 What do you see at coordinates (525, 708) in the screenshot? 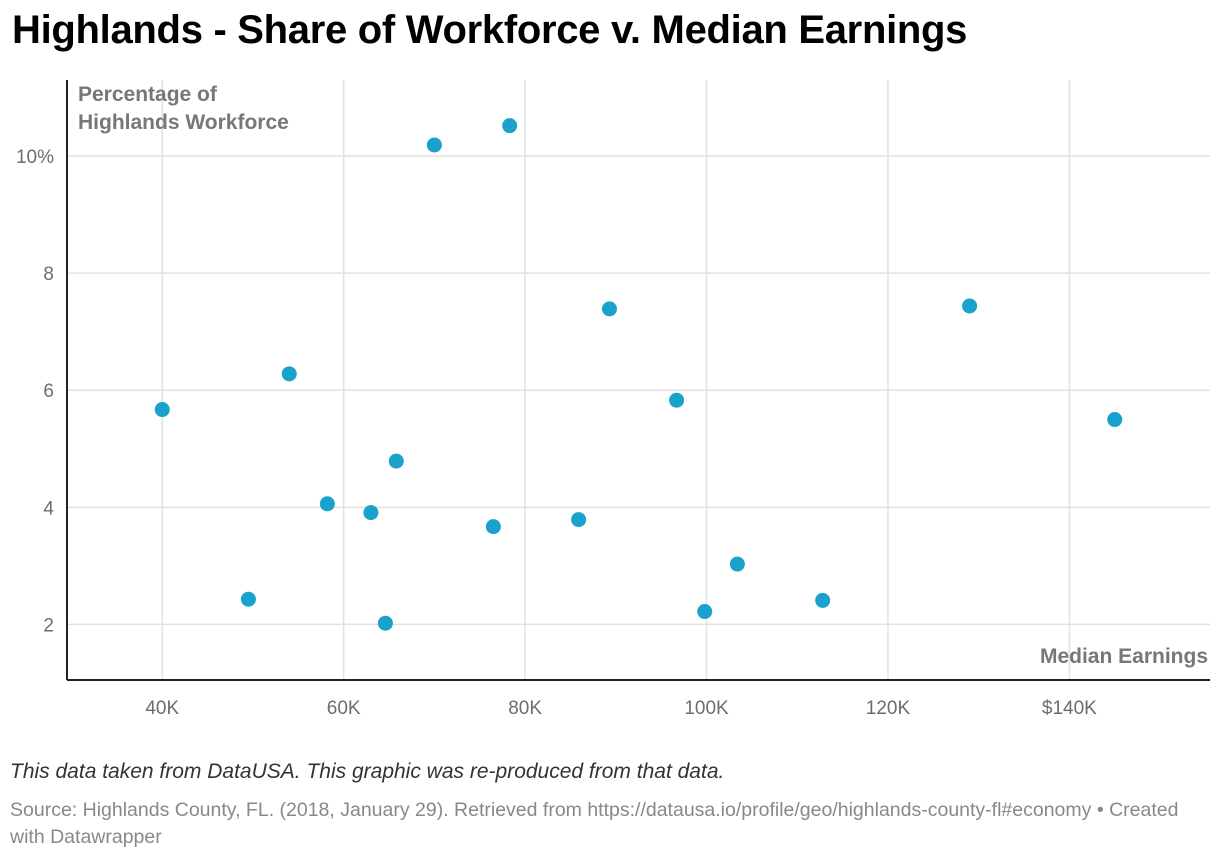
I see `x-tick-label: 80K` at bounding box center [525, 708].